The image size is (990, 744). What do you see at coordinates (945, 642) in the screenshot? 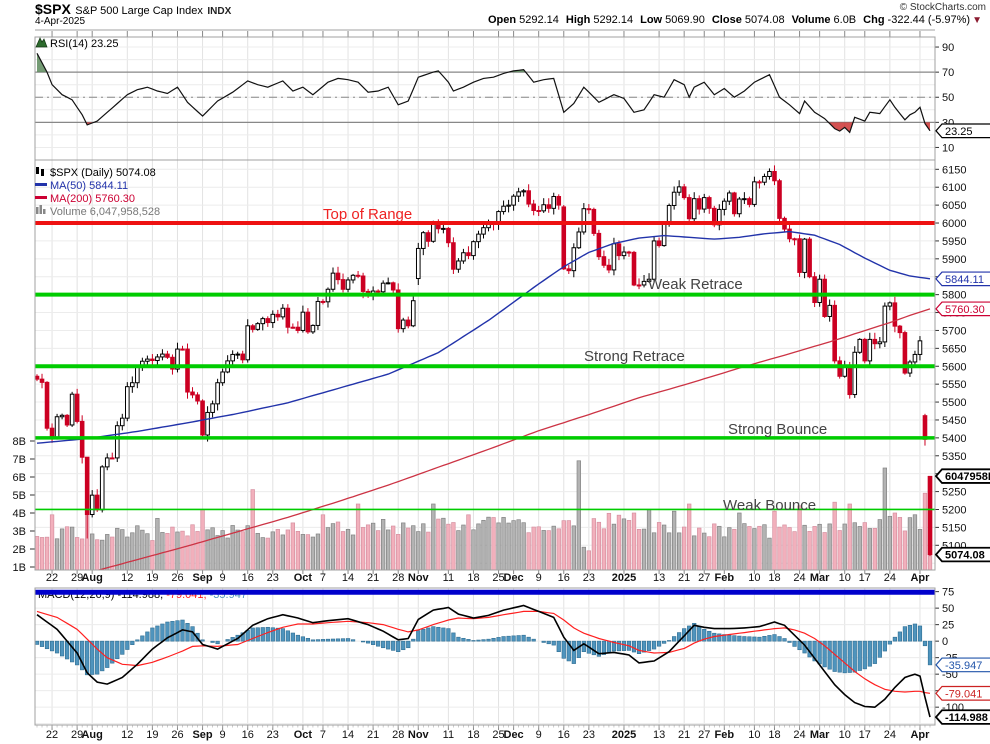
I see `svg-text: 0` at bounding box center [945, 642].